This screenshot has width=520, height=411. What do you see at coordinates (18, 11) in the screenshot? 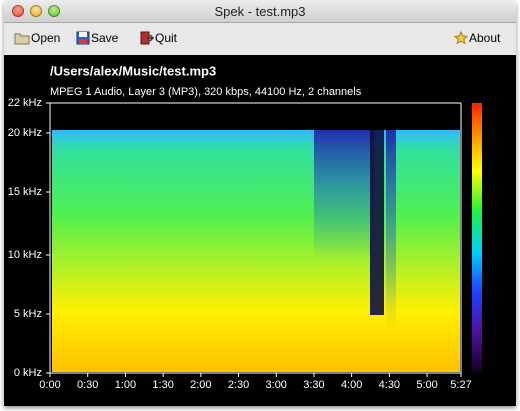
I see `close-button` at bounding box center [18, 11].